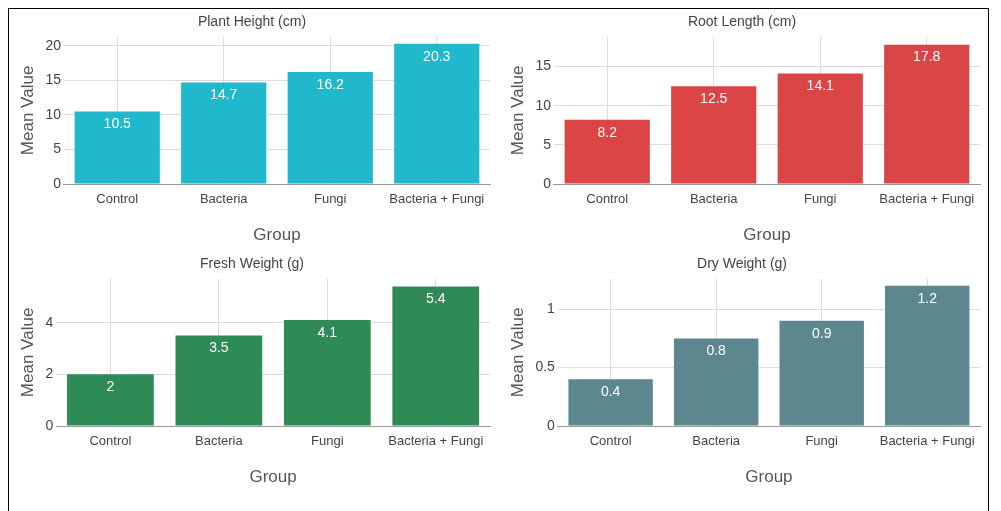  I want to click on data-label: 16.2, so click(330, 83).